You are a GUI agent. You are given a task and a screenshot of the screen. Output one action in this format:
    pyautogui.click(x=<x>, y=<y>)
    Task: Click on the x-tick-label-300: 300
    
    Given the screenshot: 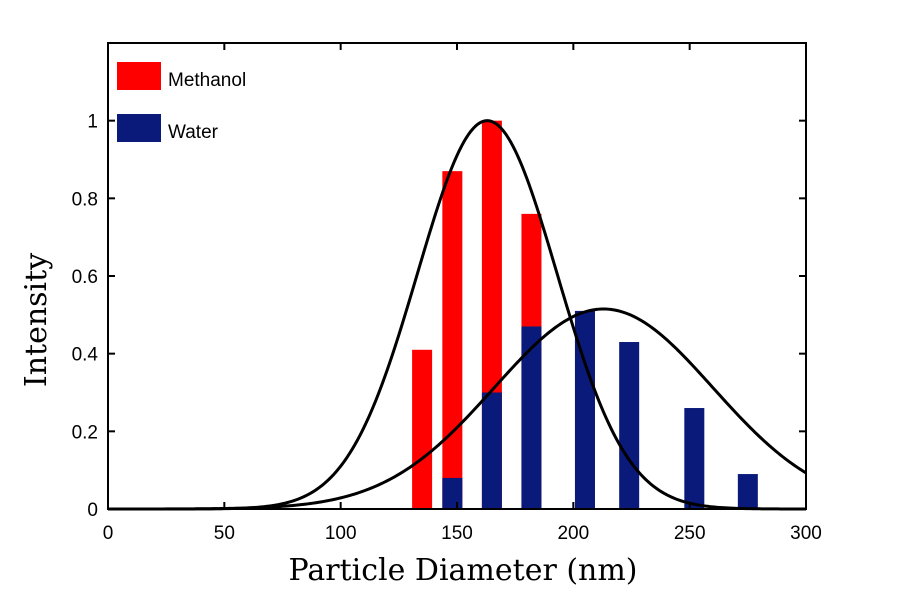 What is the action you would take?
    pyautogui.click(x=806, y=533)
    